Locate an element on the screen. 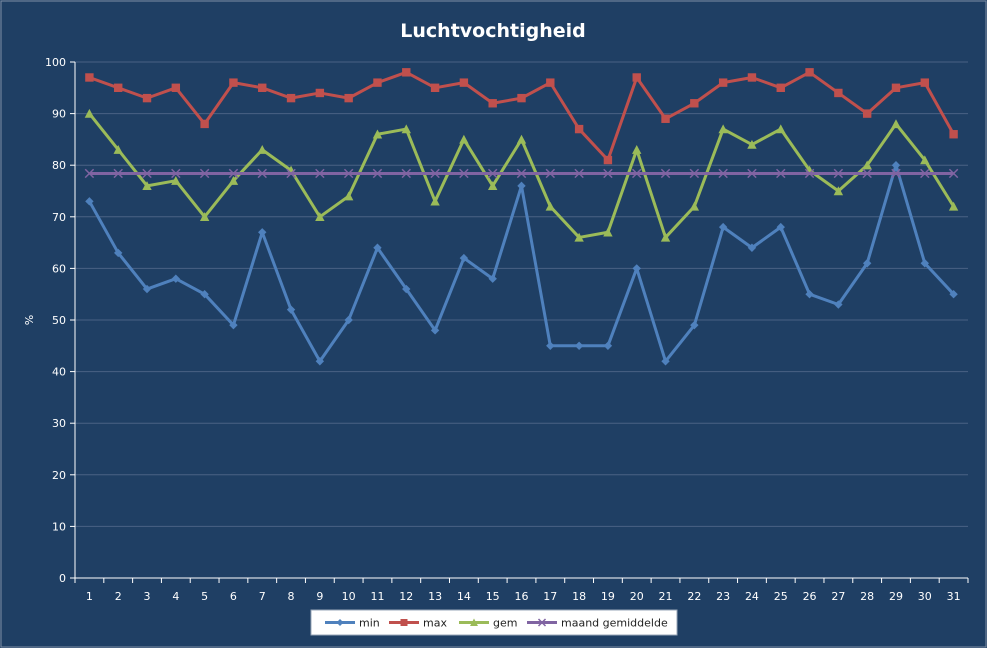 The height and width of the screenshot is (652, 987). x-tick-label: 13 is located at coordinates (435, 596).